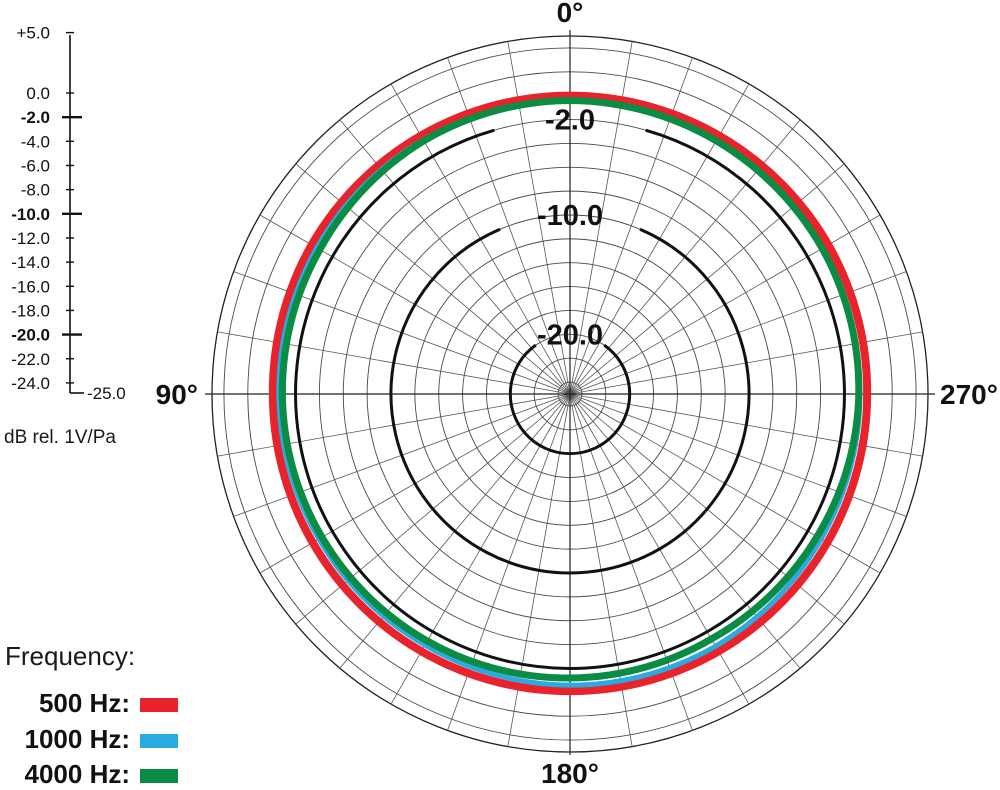 Image resolution: width=1000 pixels, height=790 pixels. What do you see at coordinates (969, 394) in the screenshot?
I see `angle-label: 270°` at bounding box center [969, 394].